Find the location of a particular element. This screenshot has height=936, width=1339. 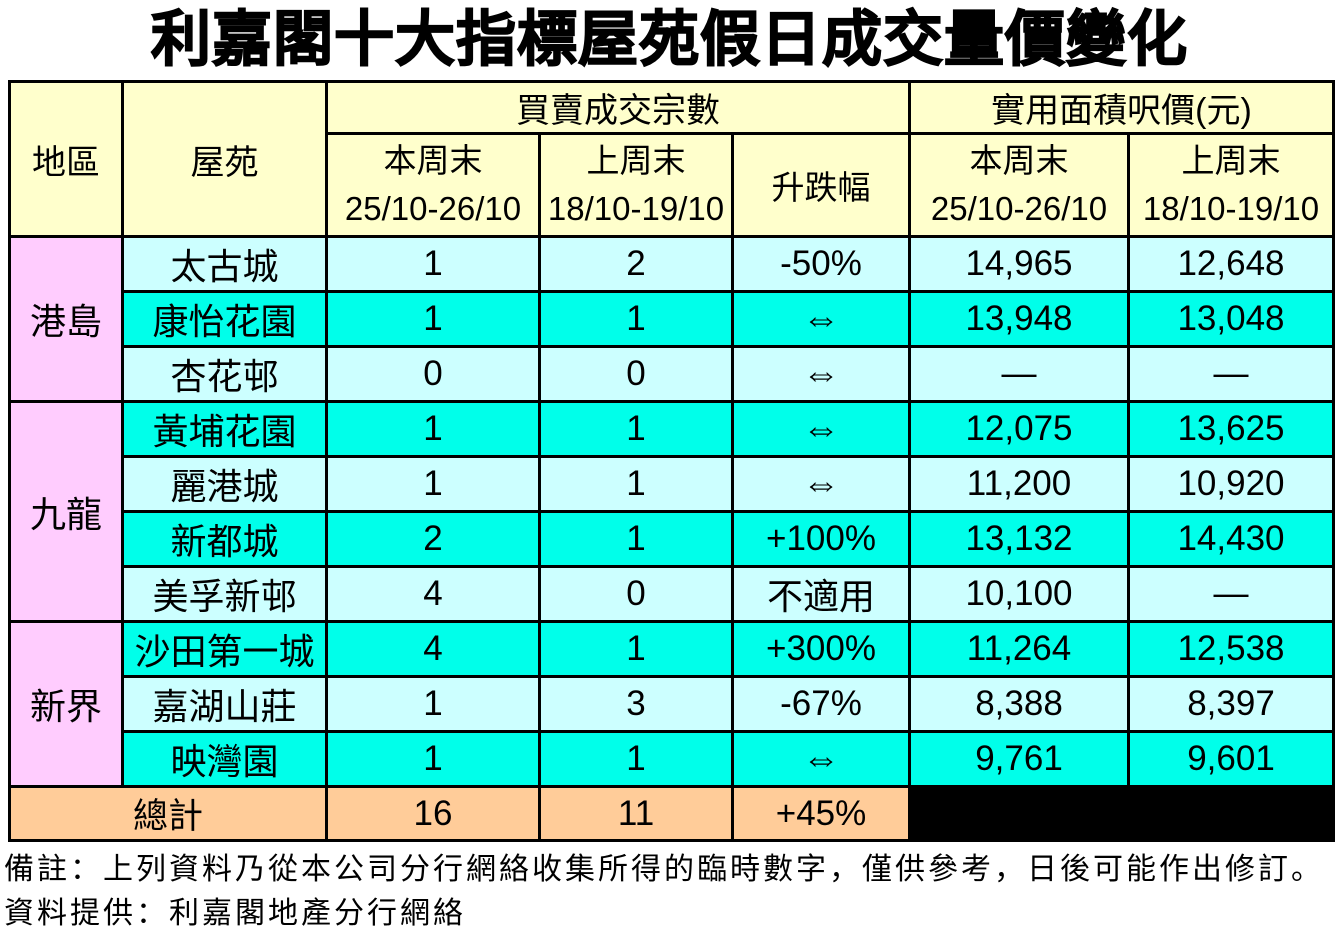

last-weekend-count-cell: 2 is located at coordinates (636, 264).